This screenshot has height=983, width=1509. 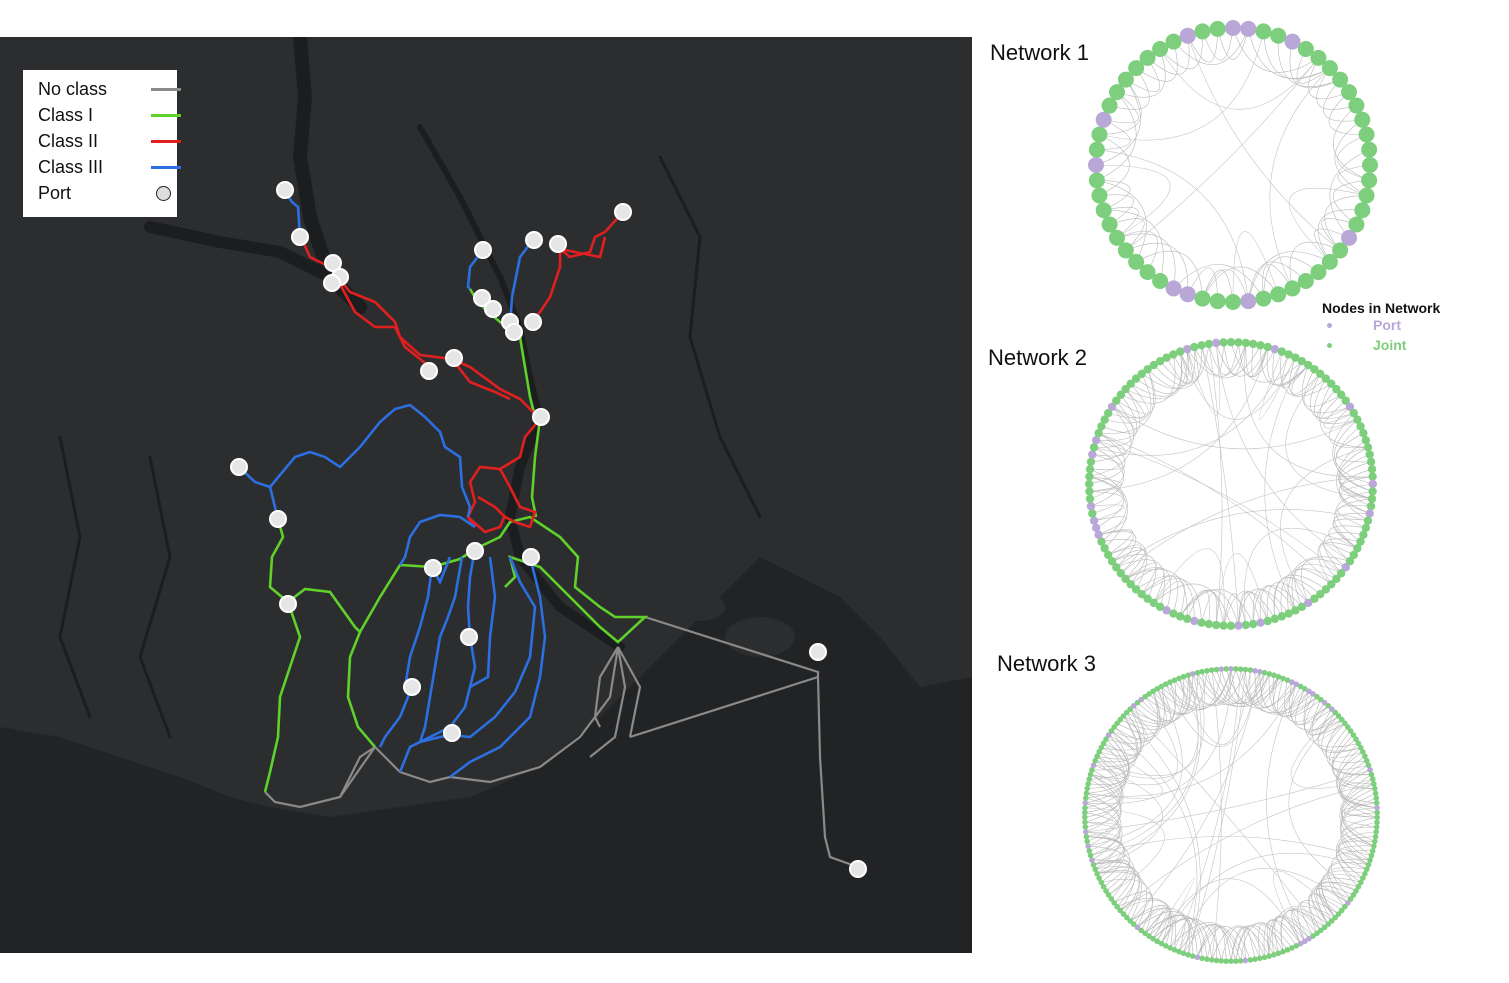 What do you see at coordinates (166, 141) in the screenshot?
I see `legend-swatch-red-line` at bounding box center [166, 141].